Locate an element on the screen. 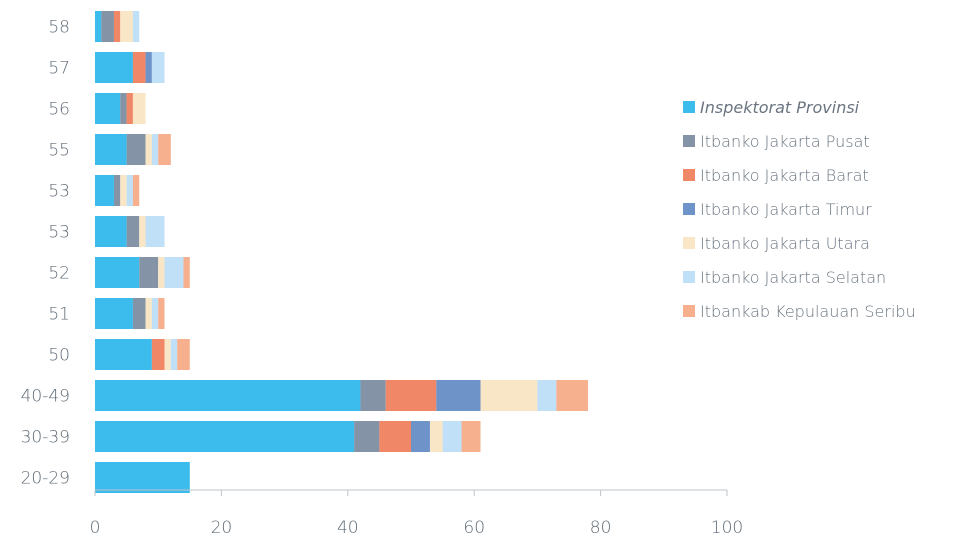  y-tick-label: 40-49 is located at coordinates (45, 397).